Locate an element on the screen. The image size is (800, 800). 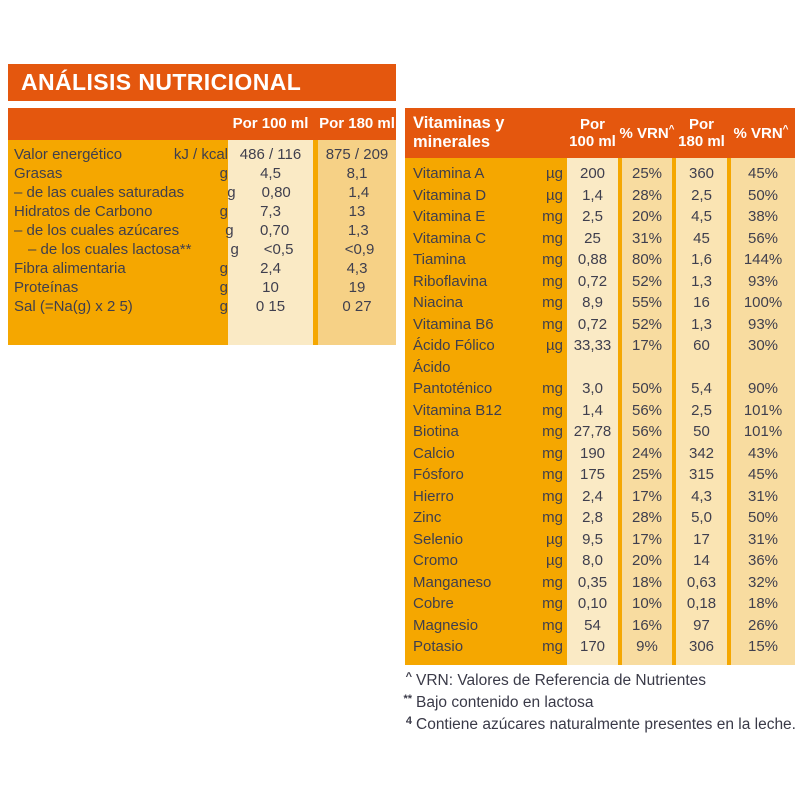
table-row: Cobre mg 0,10 10% 0,18 18% is located at coordinates (600, 604).